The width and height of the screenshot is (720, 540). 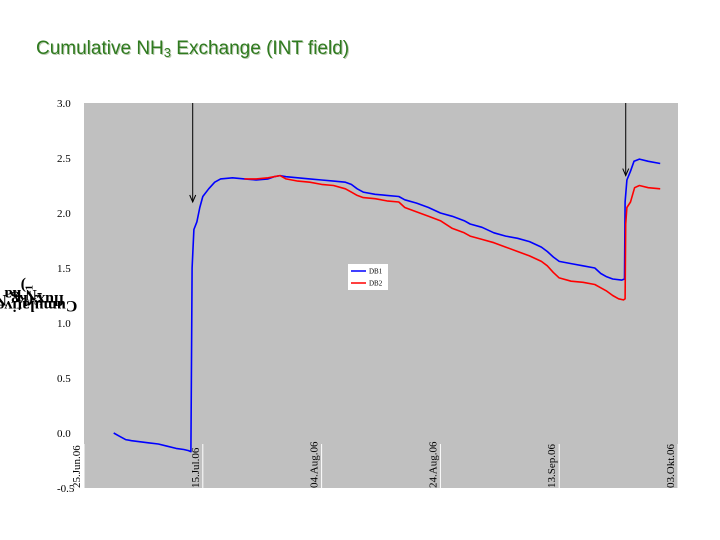 I want to click on y-tick-label: 1.5, so click(x=64, y=269).